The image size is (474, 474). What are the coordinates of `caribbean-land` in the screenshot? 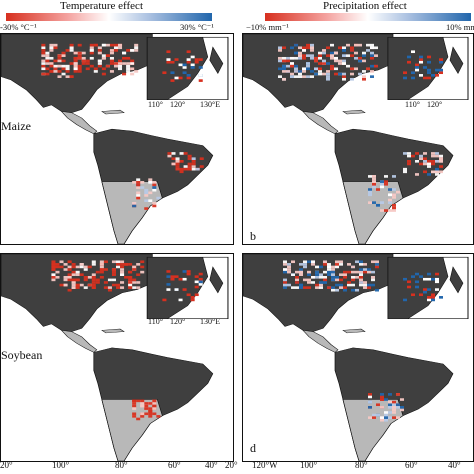 It's located at (113, 112).